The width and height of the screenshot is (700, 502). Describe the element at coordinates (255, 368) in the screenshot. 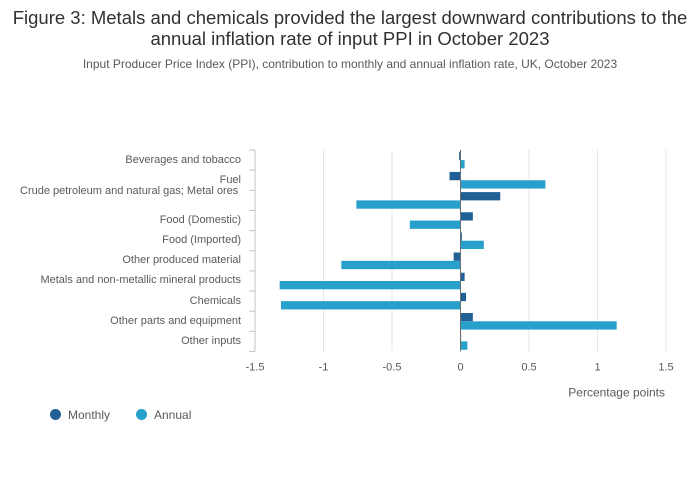

I see `x-tick-label: -1.5` at that location.